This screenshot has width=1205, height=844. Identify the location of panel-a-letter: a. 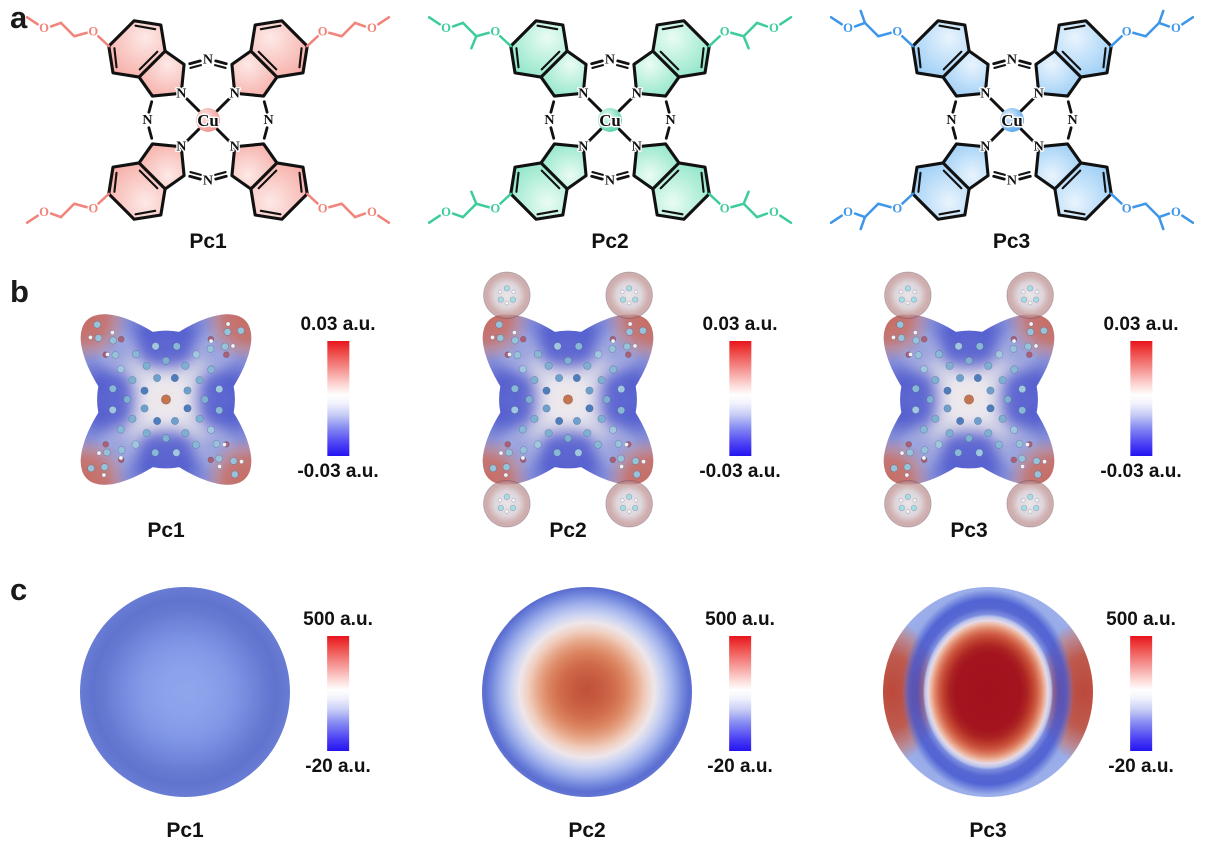
(19, 17).